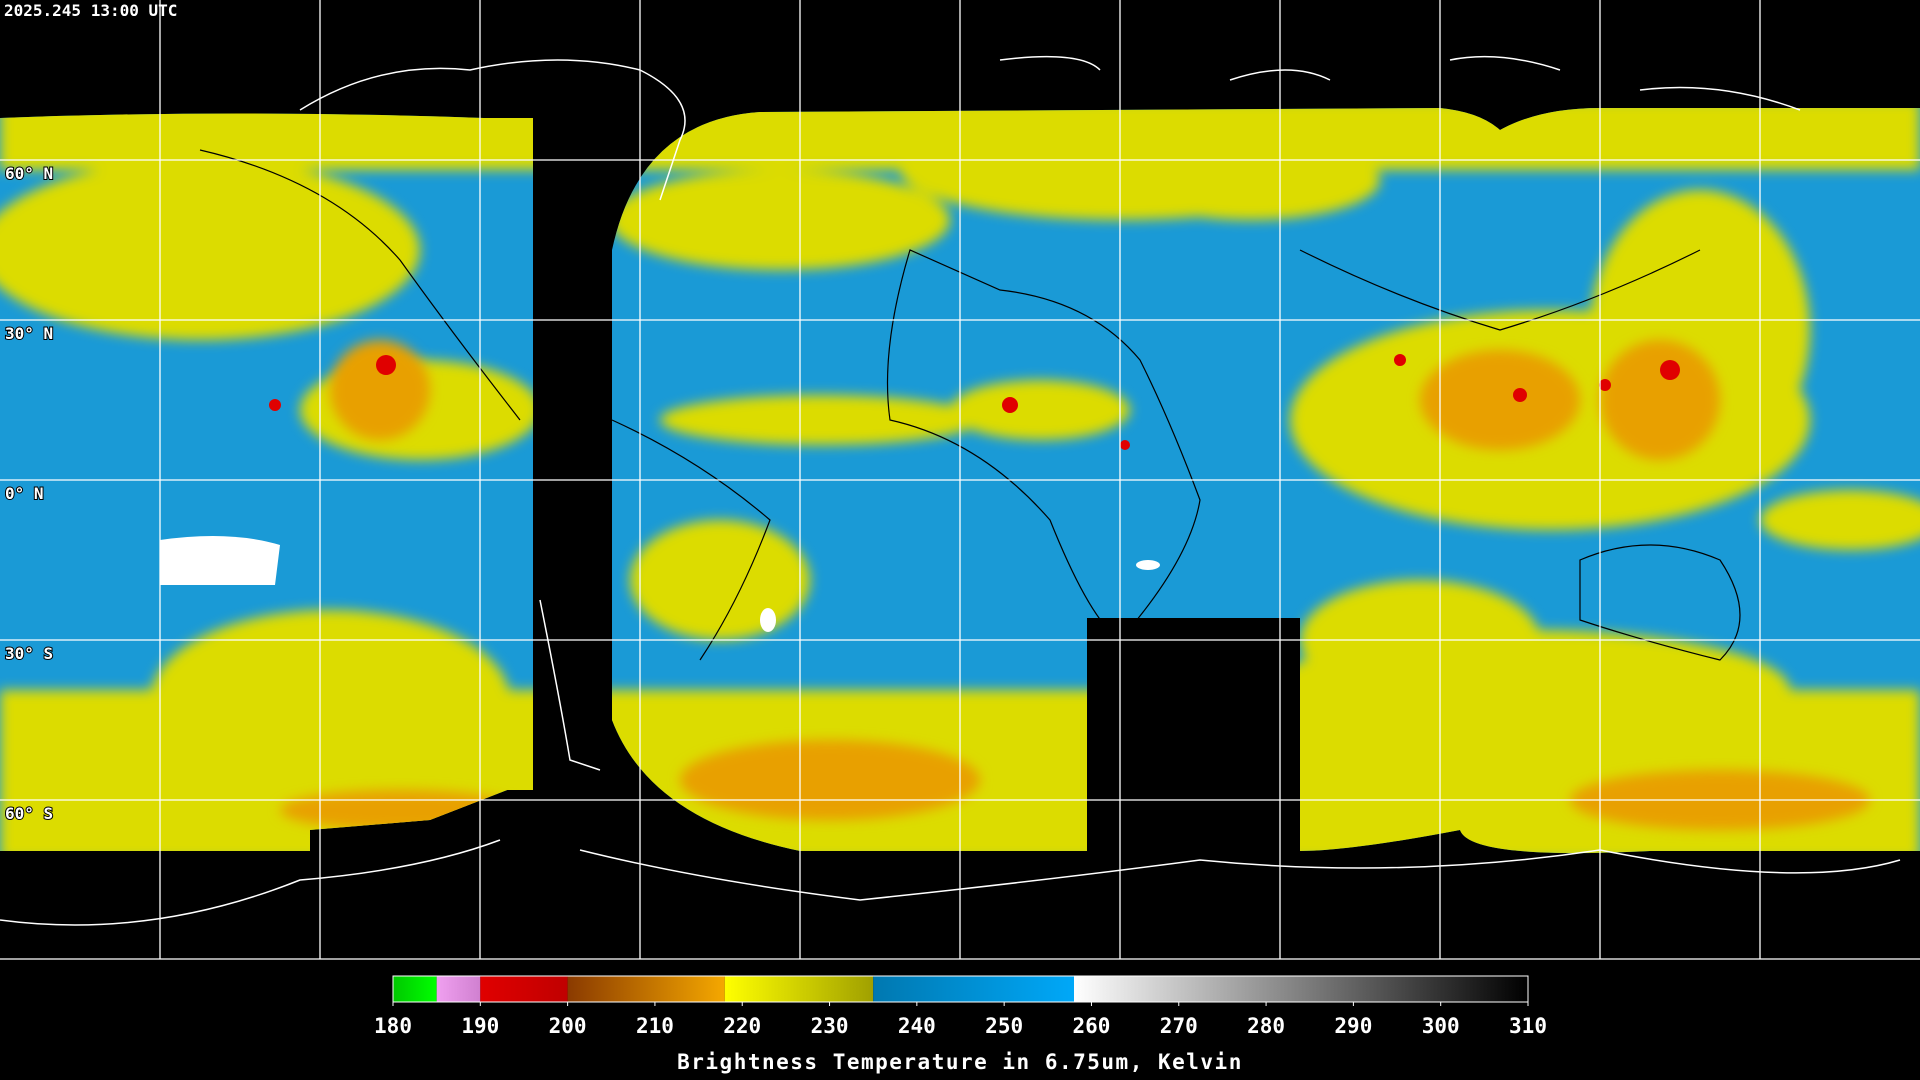 This screenshot has width=1920, height=1080. What do you see at coordinates (29, 653) in the screenshot?
I see `latitude-label: 30° S` at bounding box center [29, 653].